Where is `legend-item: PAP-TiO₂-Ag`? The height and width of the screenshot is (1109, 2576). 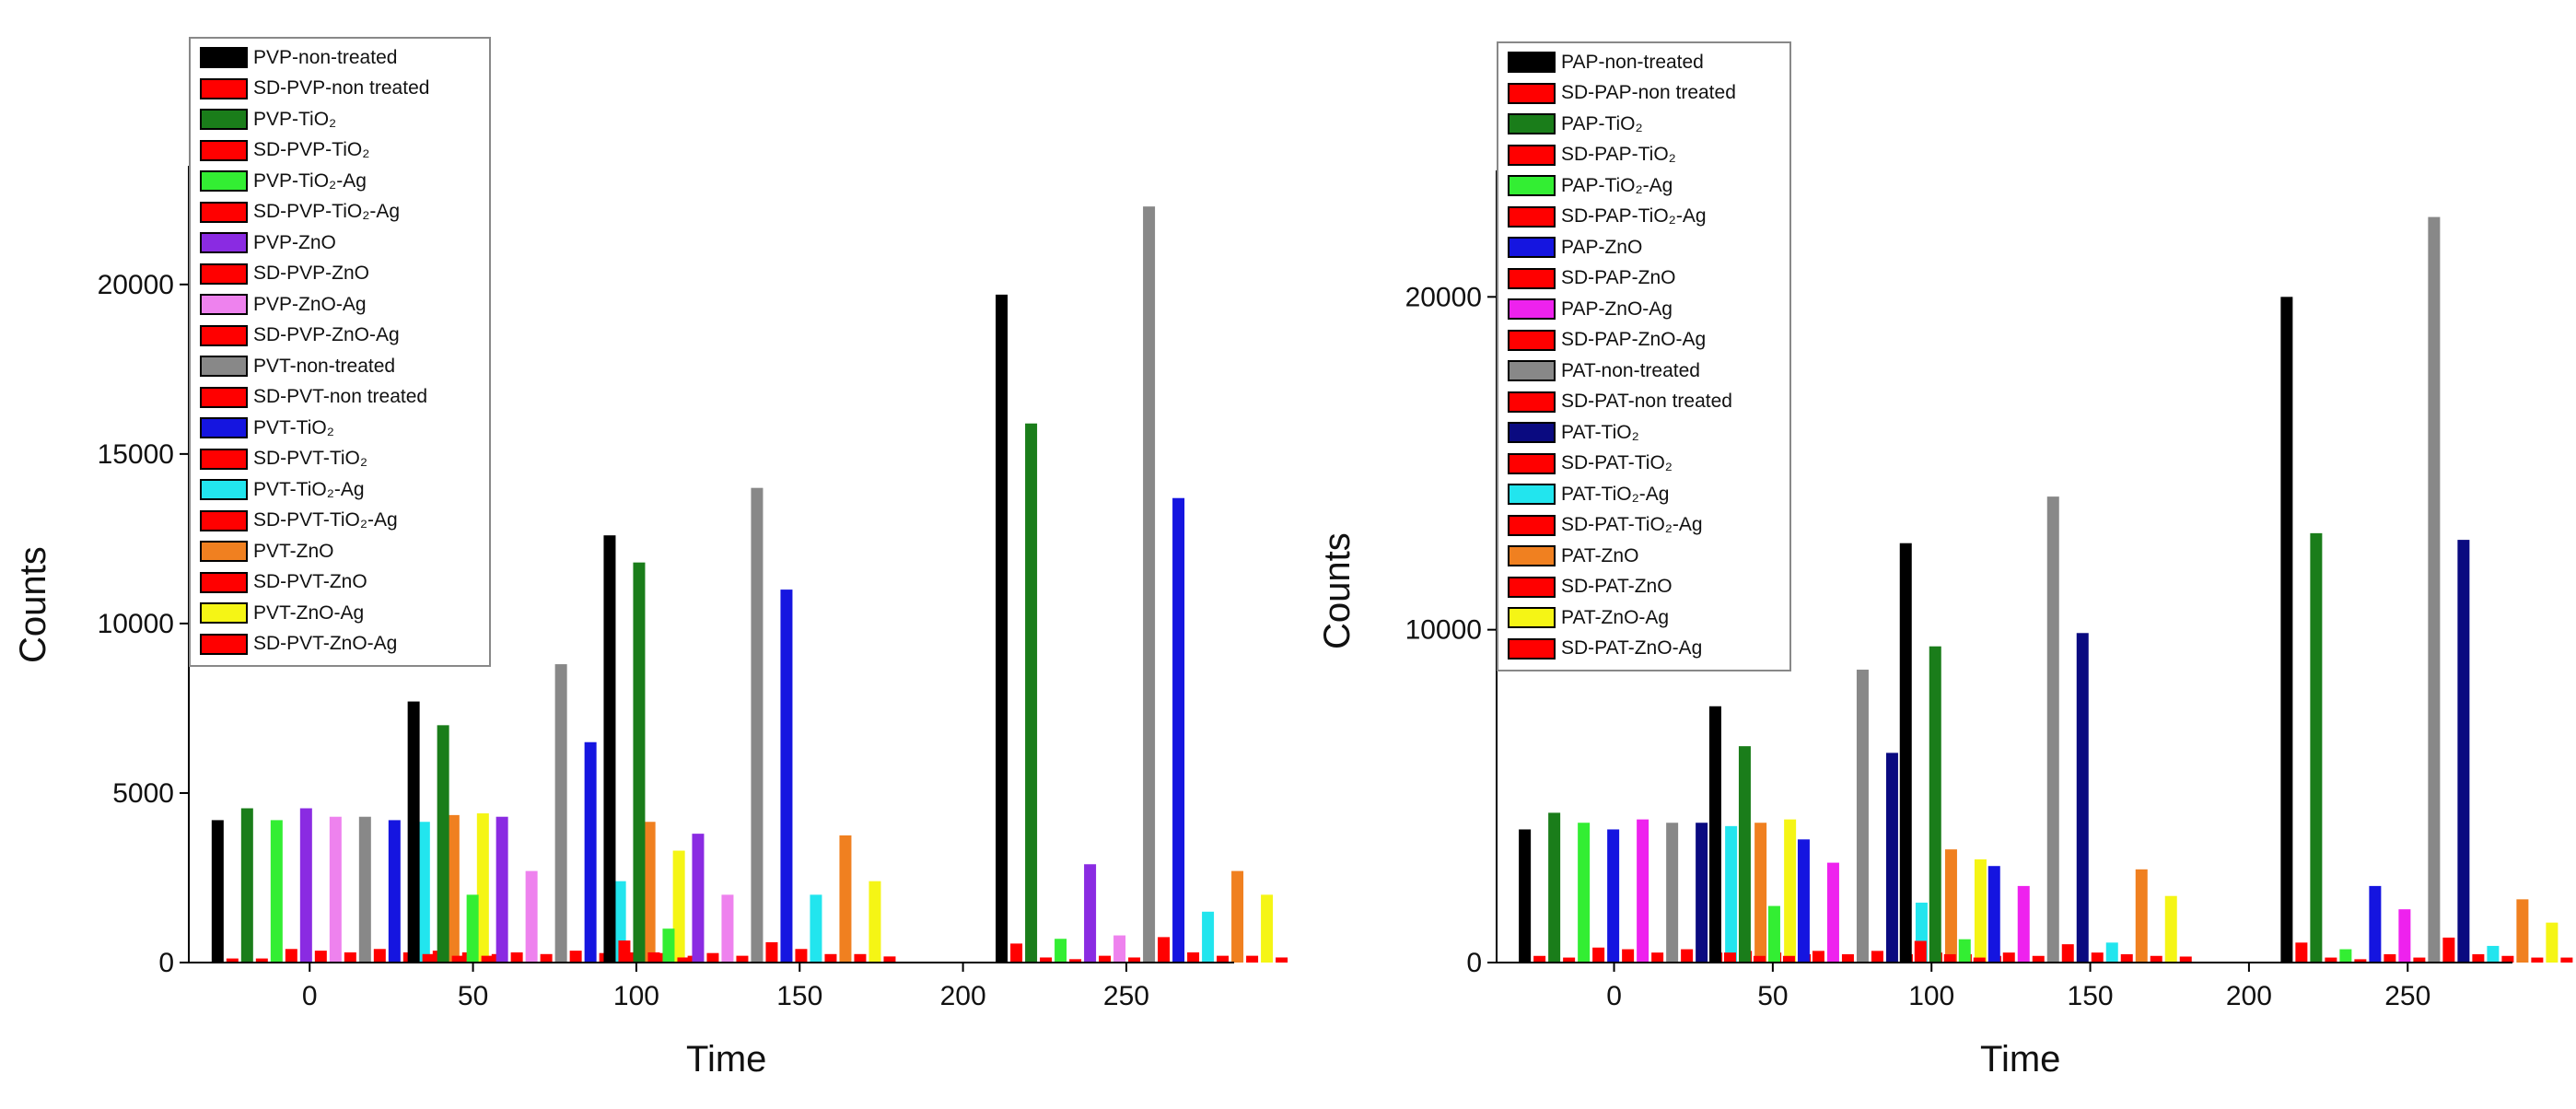 legend-item: PAP-TiO₂-Ag is located at coordinates (1645, 186).